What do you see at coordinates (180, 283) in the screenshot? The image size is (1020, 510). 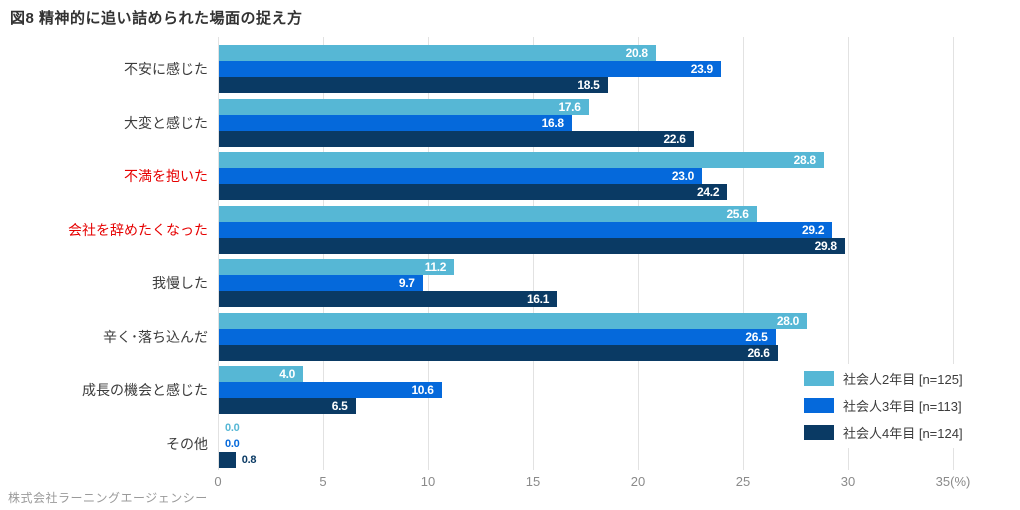 I see `category-label: 我慢した` at bounding box center [180, 283].